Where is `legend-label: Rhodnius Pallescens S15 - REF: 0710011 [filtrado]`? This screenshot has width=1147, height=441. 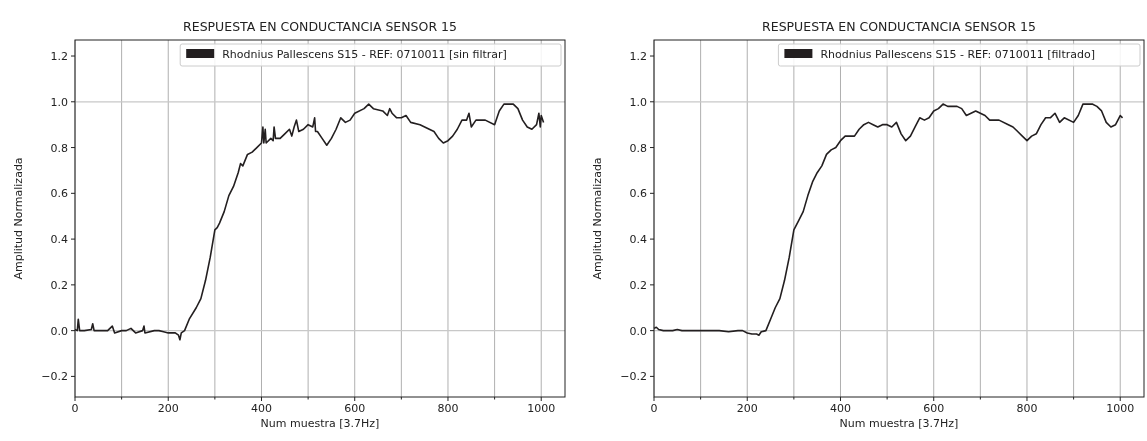 legend-label: Rhodnius Pallescens S15 - REF: 0710011 [filtrado] is located at coordinates (958, 54).